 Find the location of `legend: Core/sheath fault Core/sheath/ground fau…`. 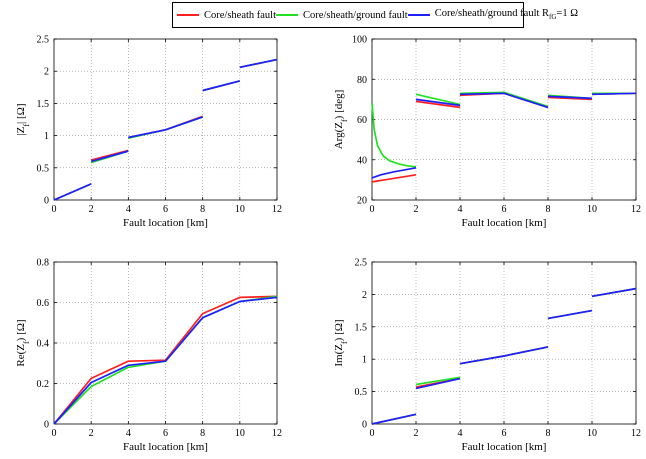

legend: Core/sheath fault Core/sheath/ground fau… is located at coordinates (375, 15).